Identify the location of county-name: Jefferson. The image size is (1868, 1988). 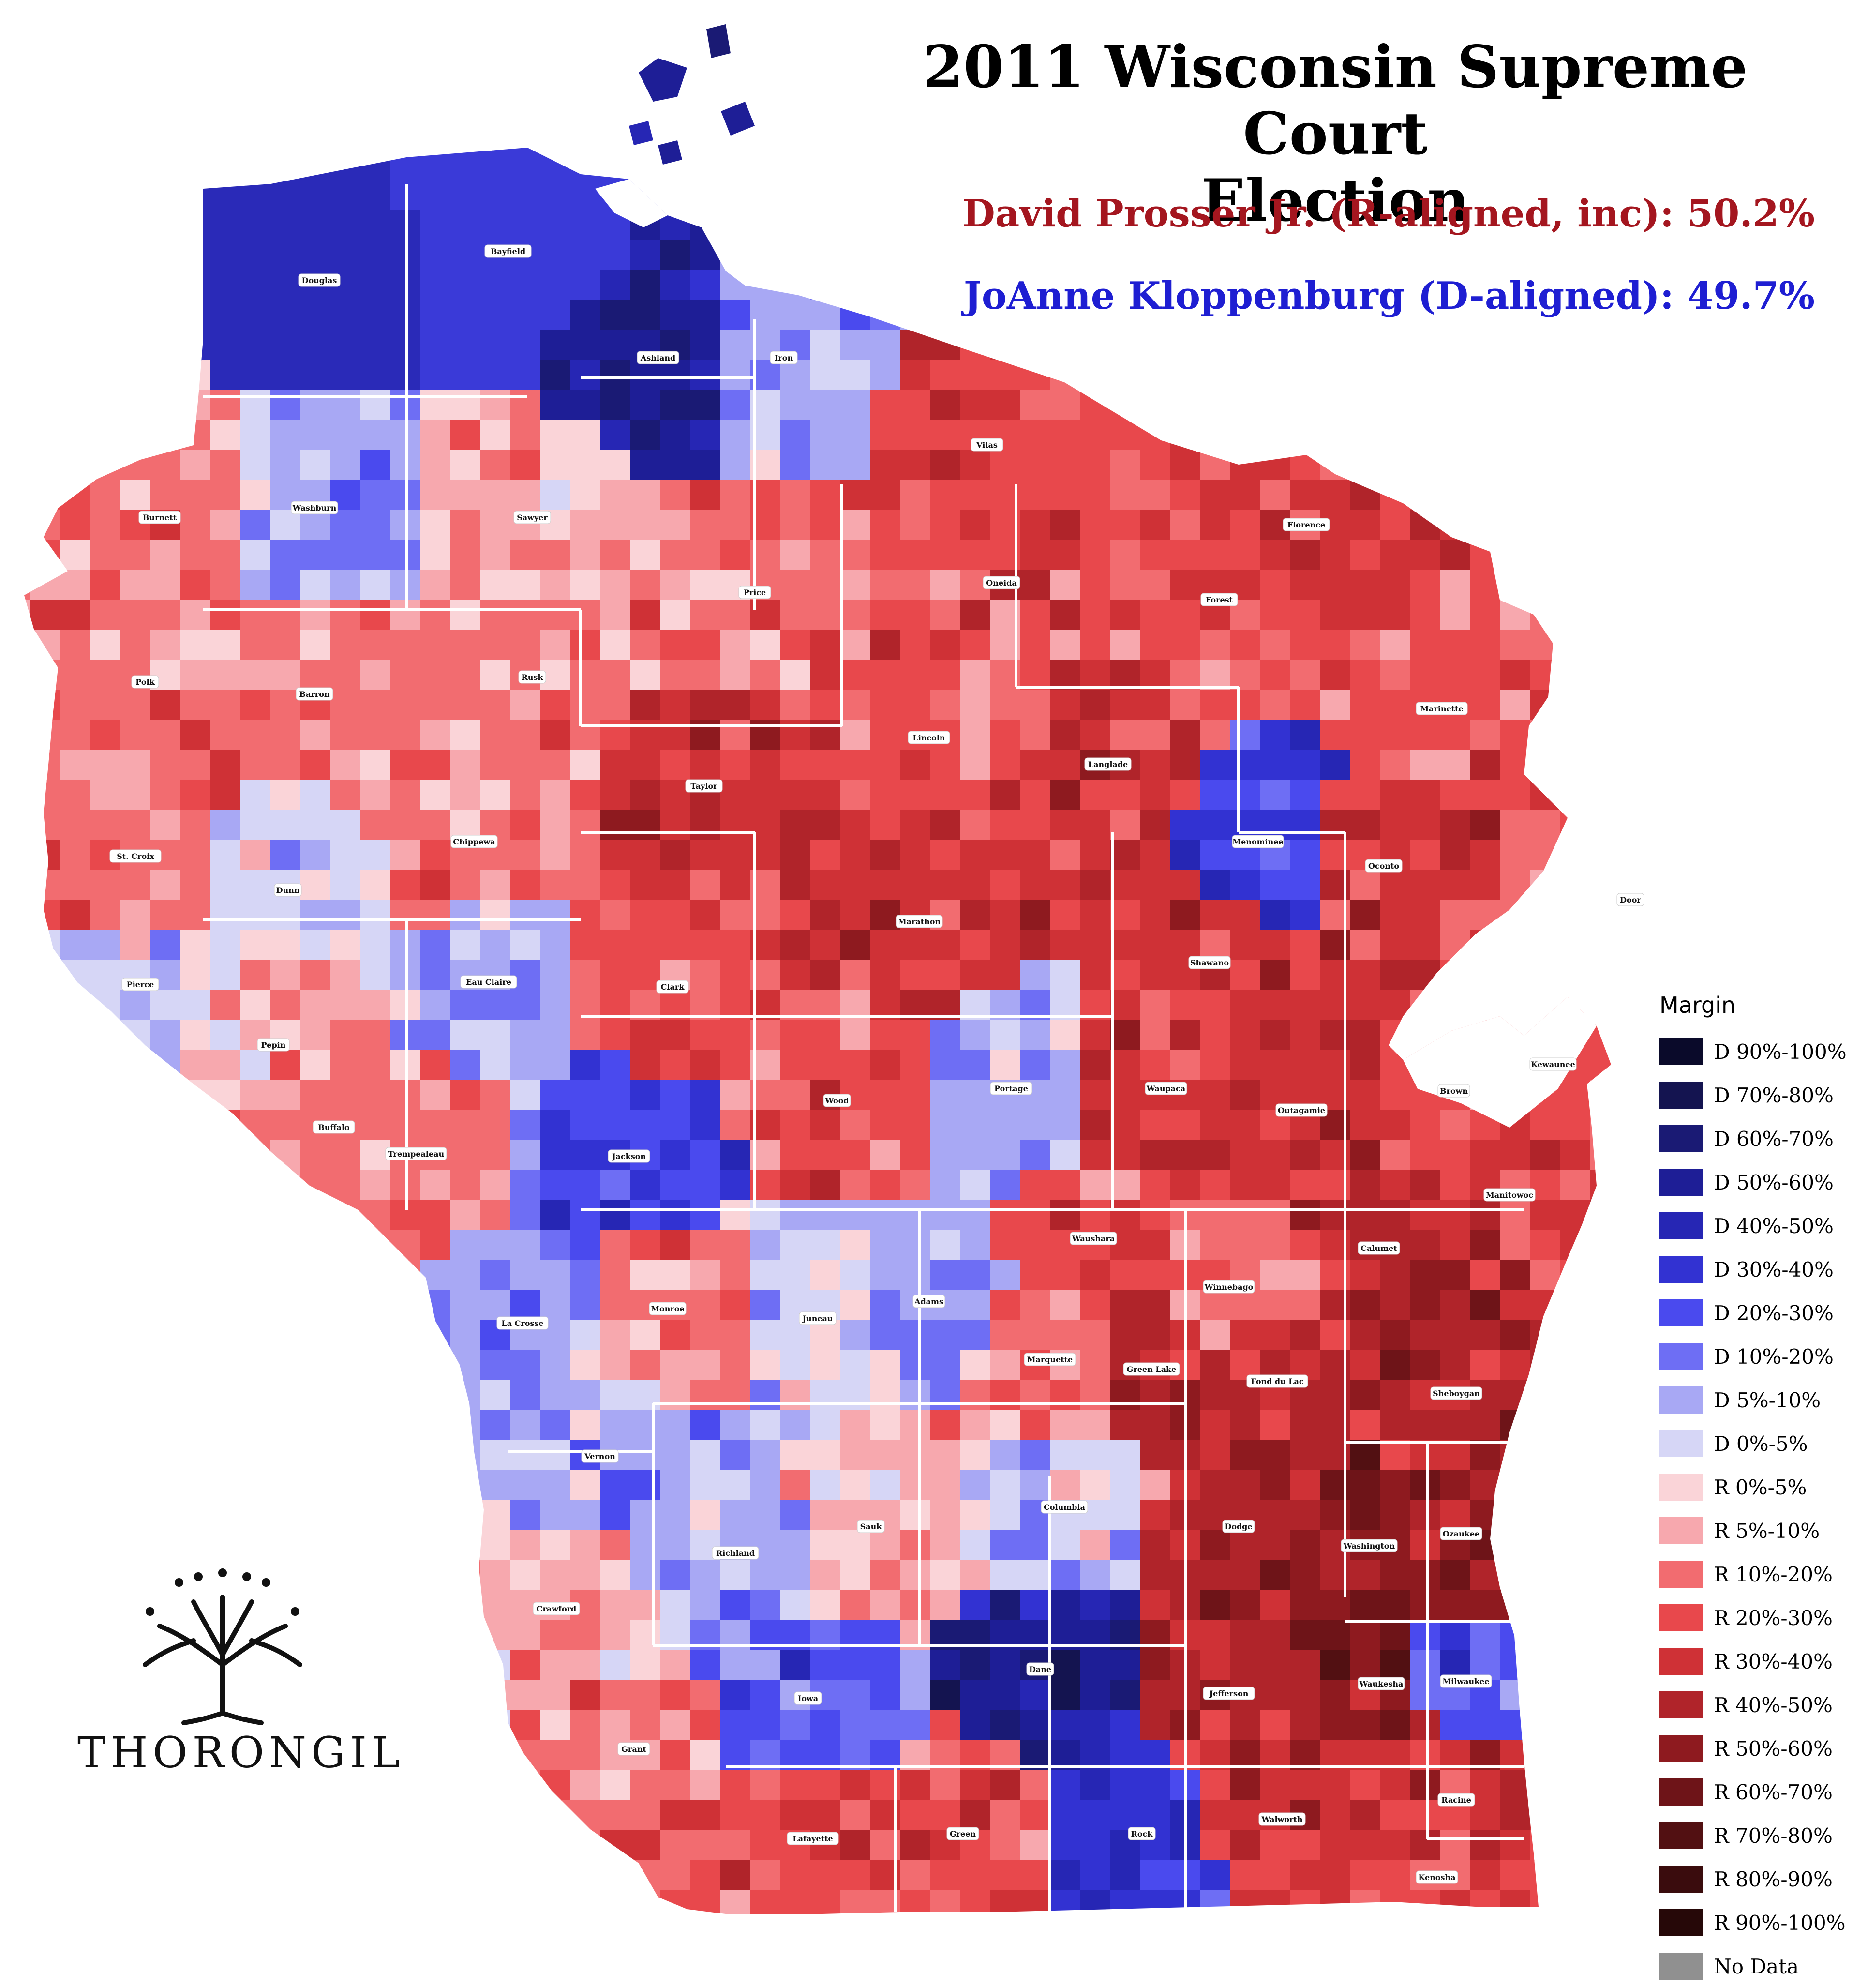
(1229, 1693).